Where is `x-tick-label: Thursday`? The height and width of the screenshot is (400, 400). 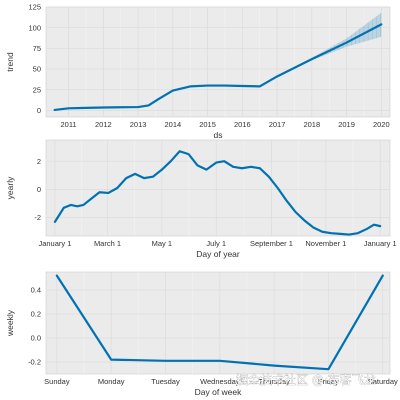
x-tick-label: Thursday is located at coordinates (274, 381).